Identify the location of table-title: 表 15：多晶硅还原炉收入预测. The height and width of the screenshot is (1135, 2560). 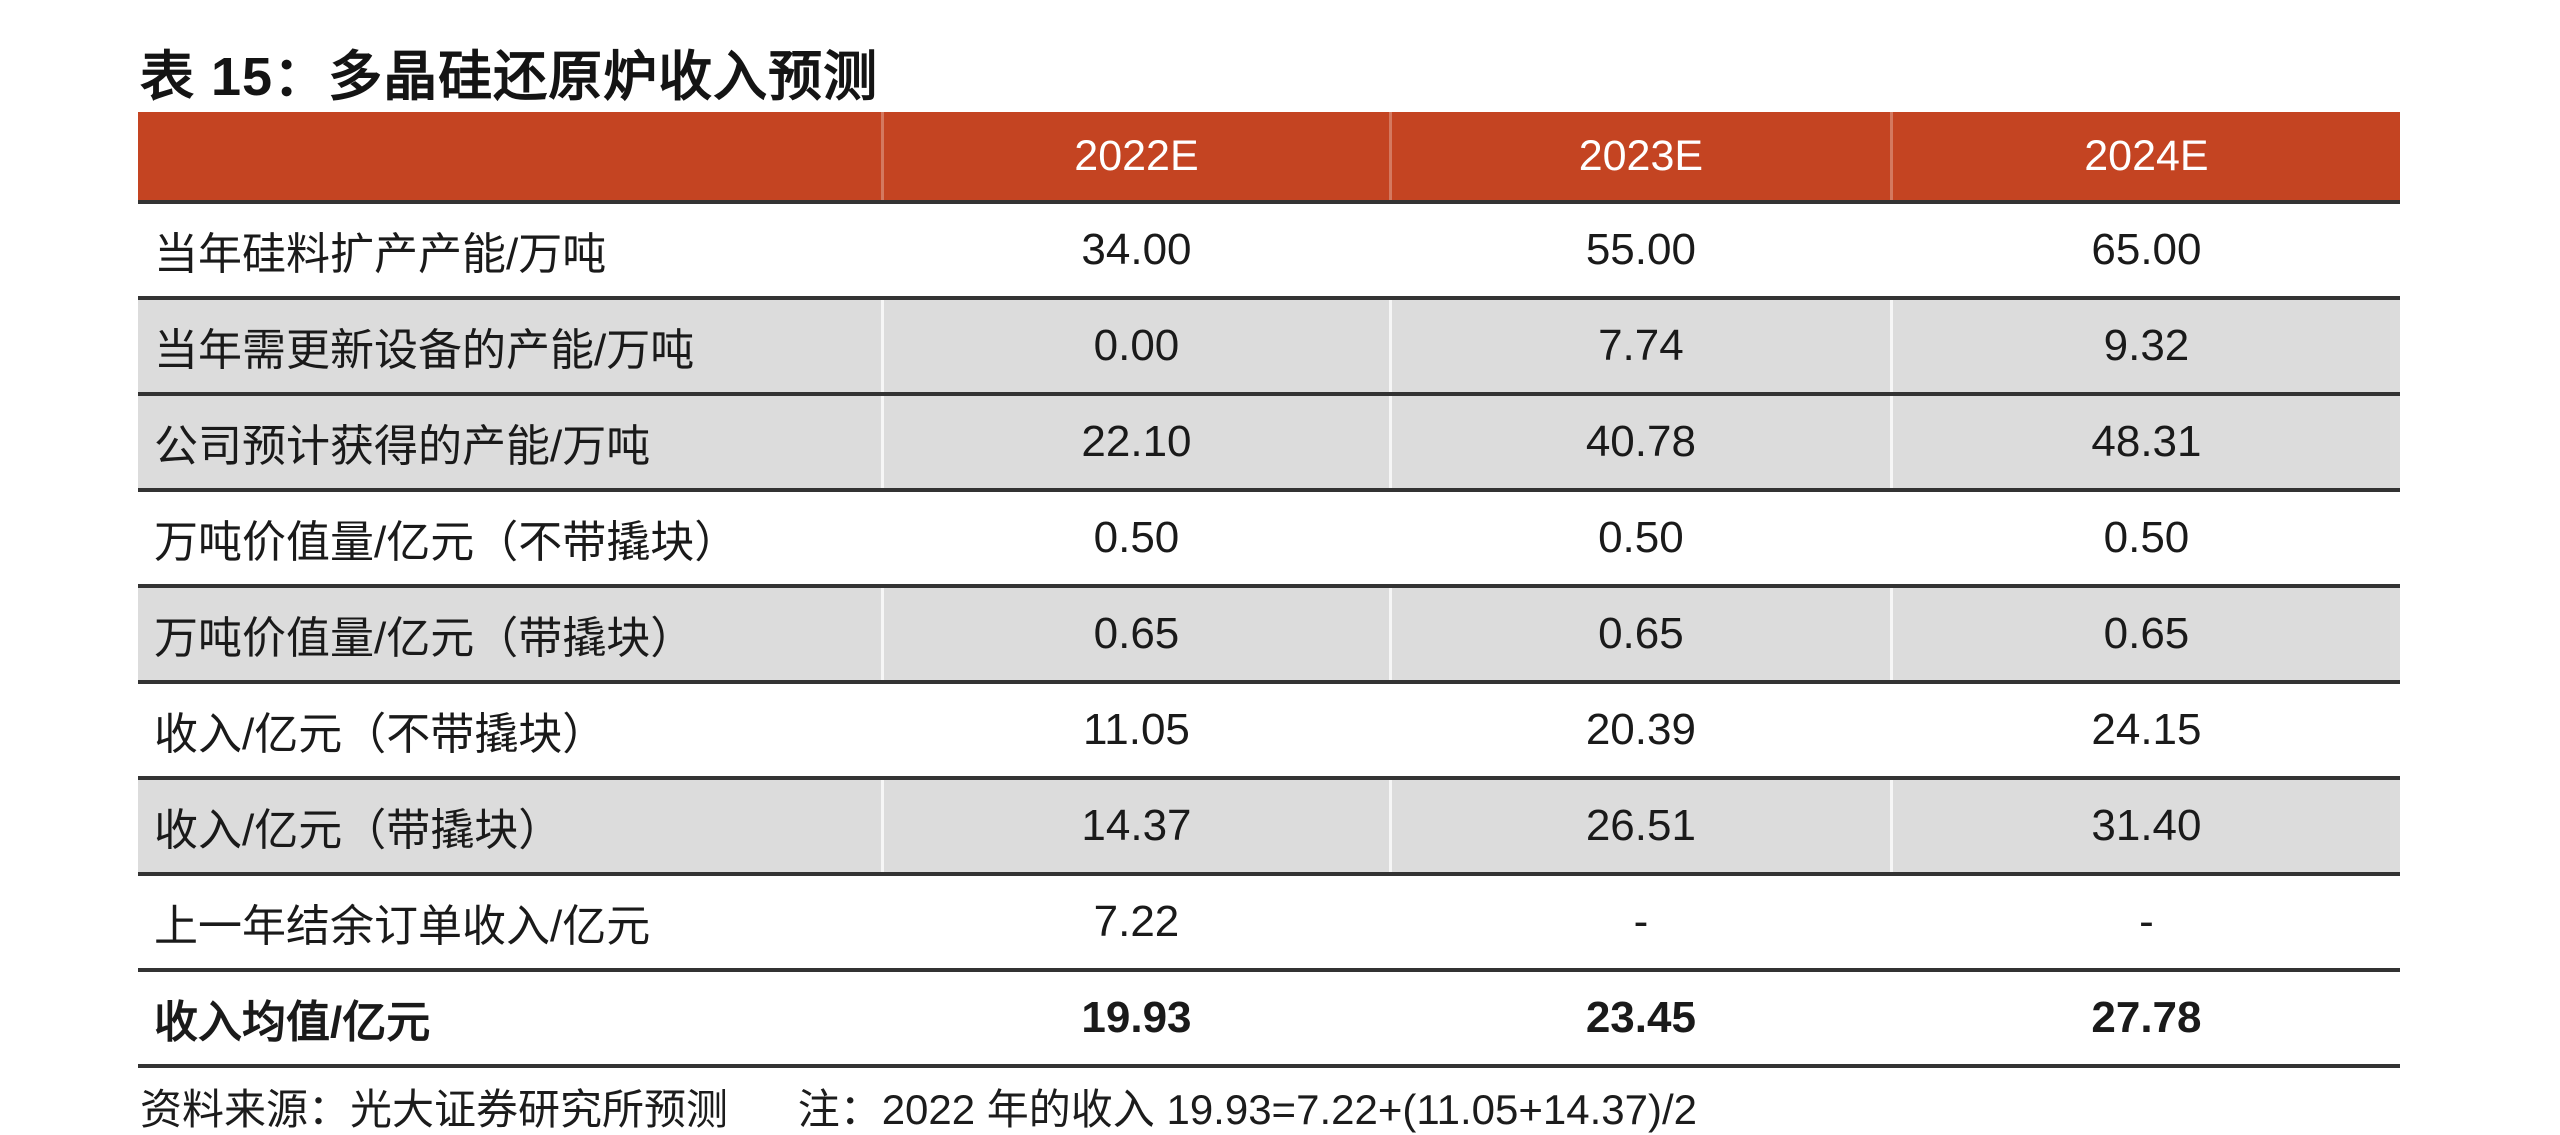
(509, 77).